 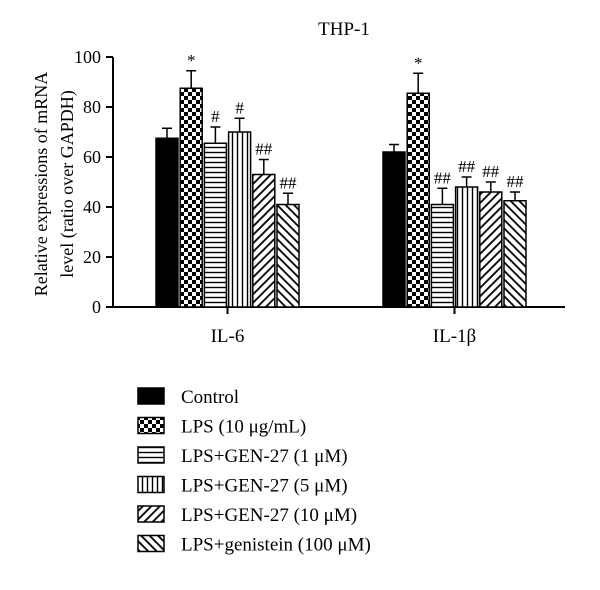 I want to click on legend-label: LPS+GEN-27 (5 μM), so click(x=264, y=486).